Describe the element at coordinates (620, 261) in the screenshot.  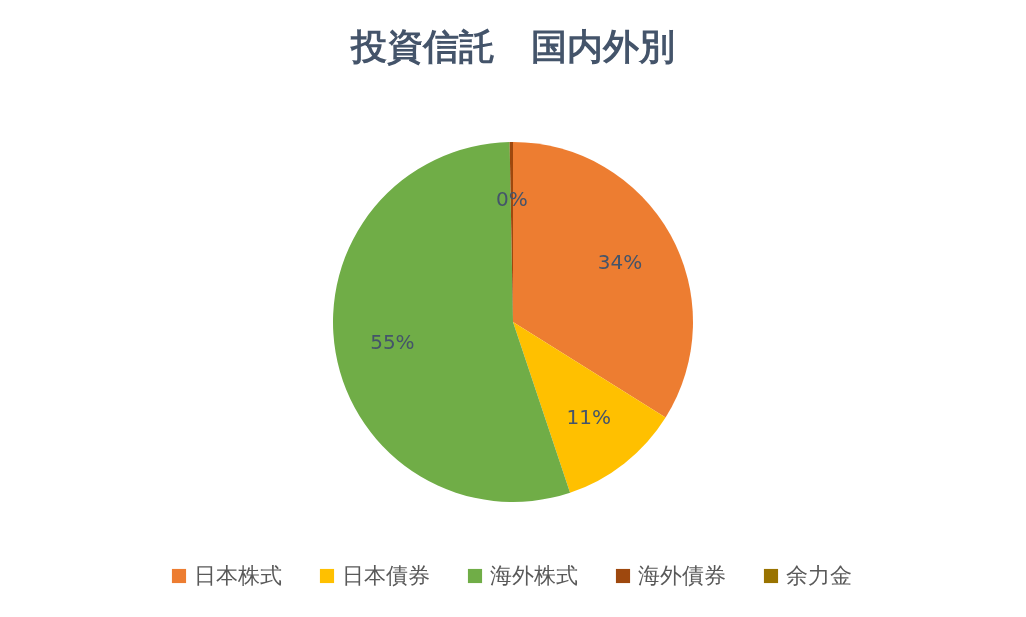
I see `data-label: 34%` at that location.